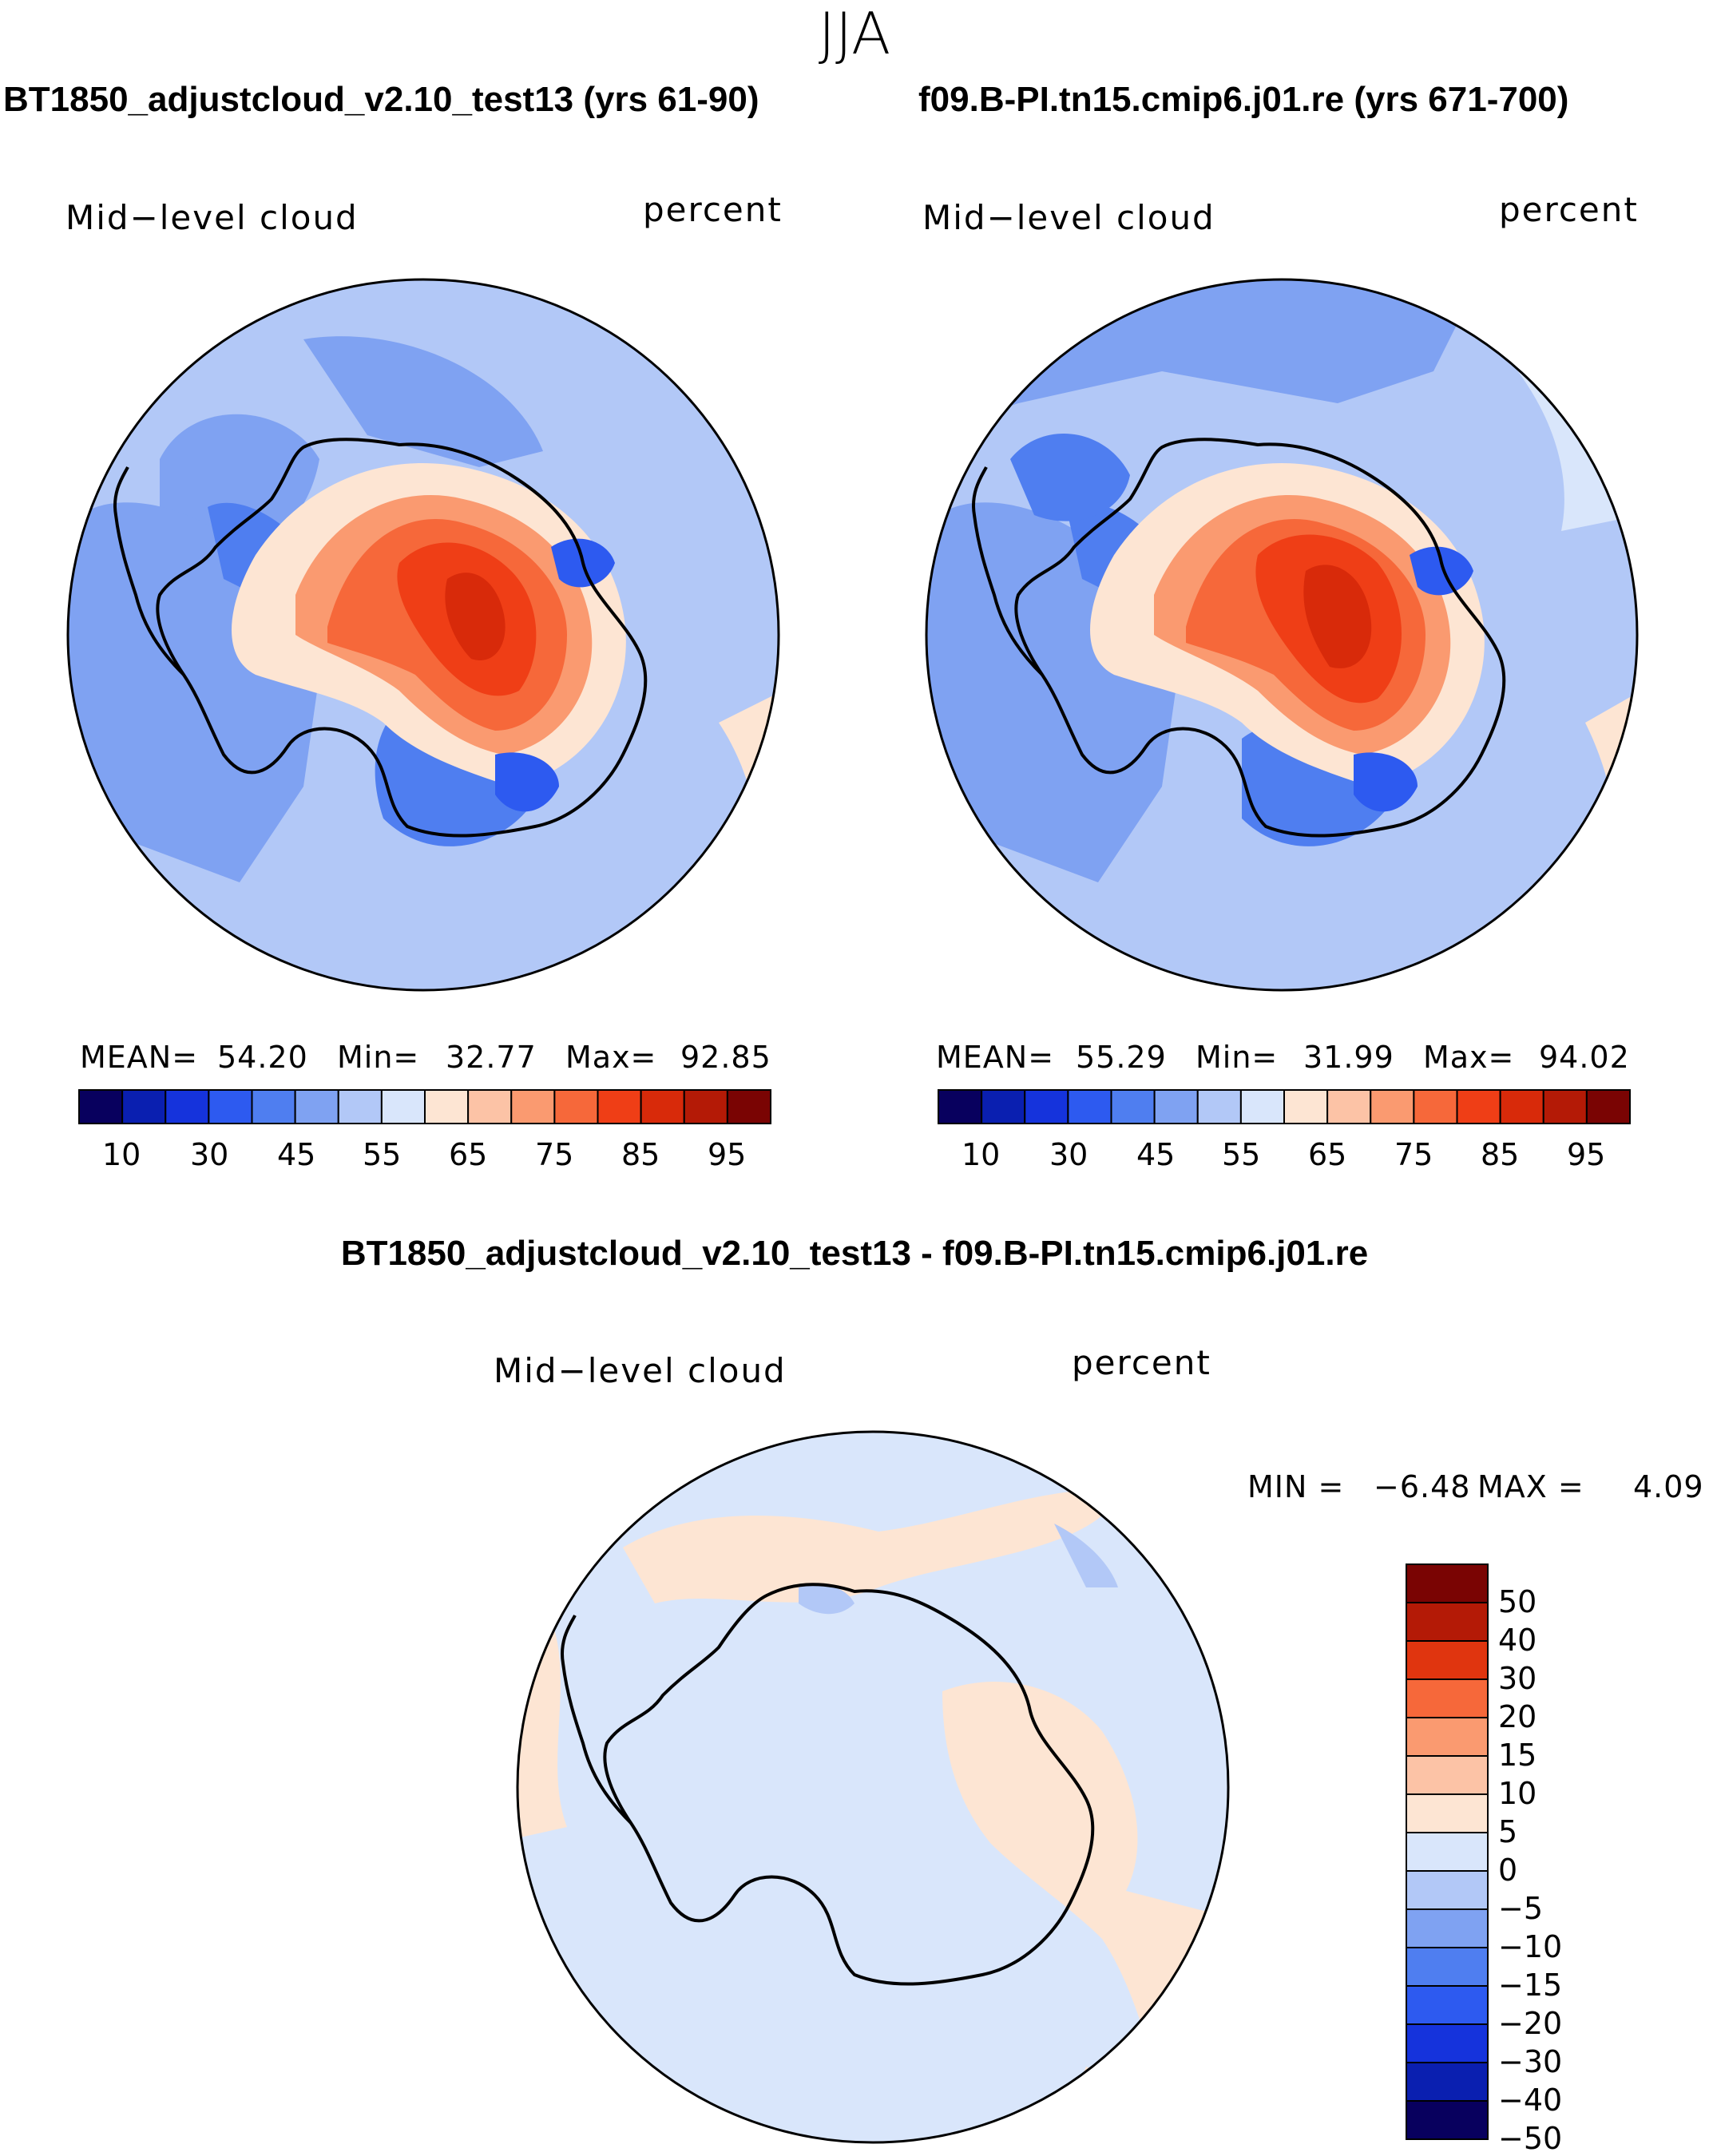 The image size is (1709, 2156). I want to click on diff-units-label: percent, so click(1141, 1362).